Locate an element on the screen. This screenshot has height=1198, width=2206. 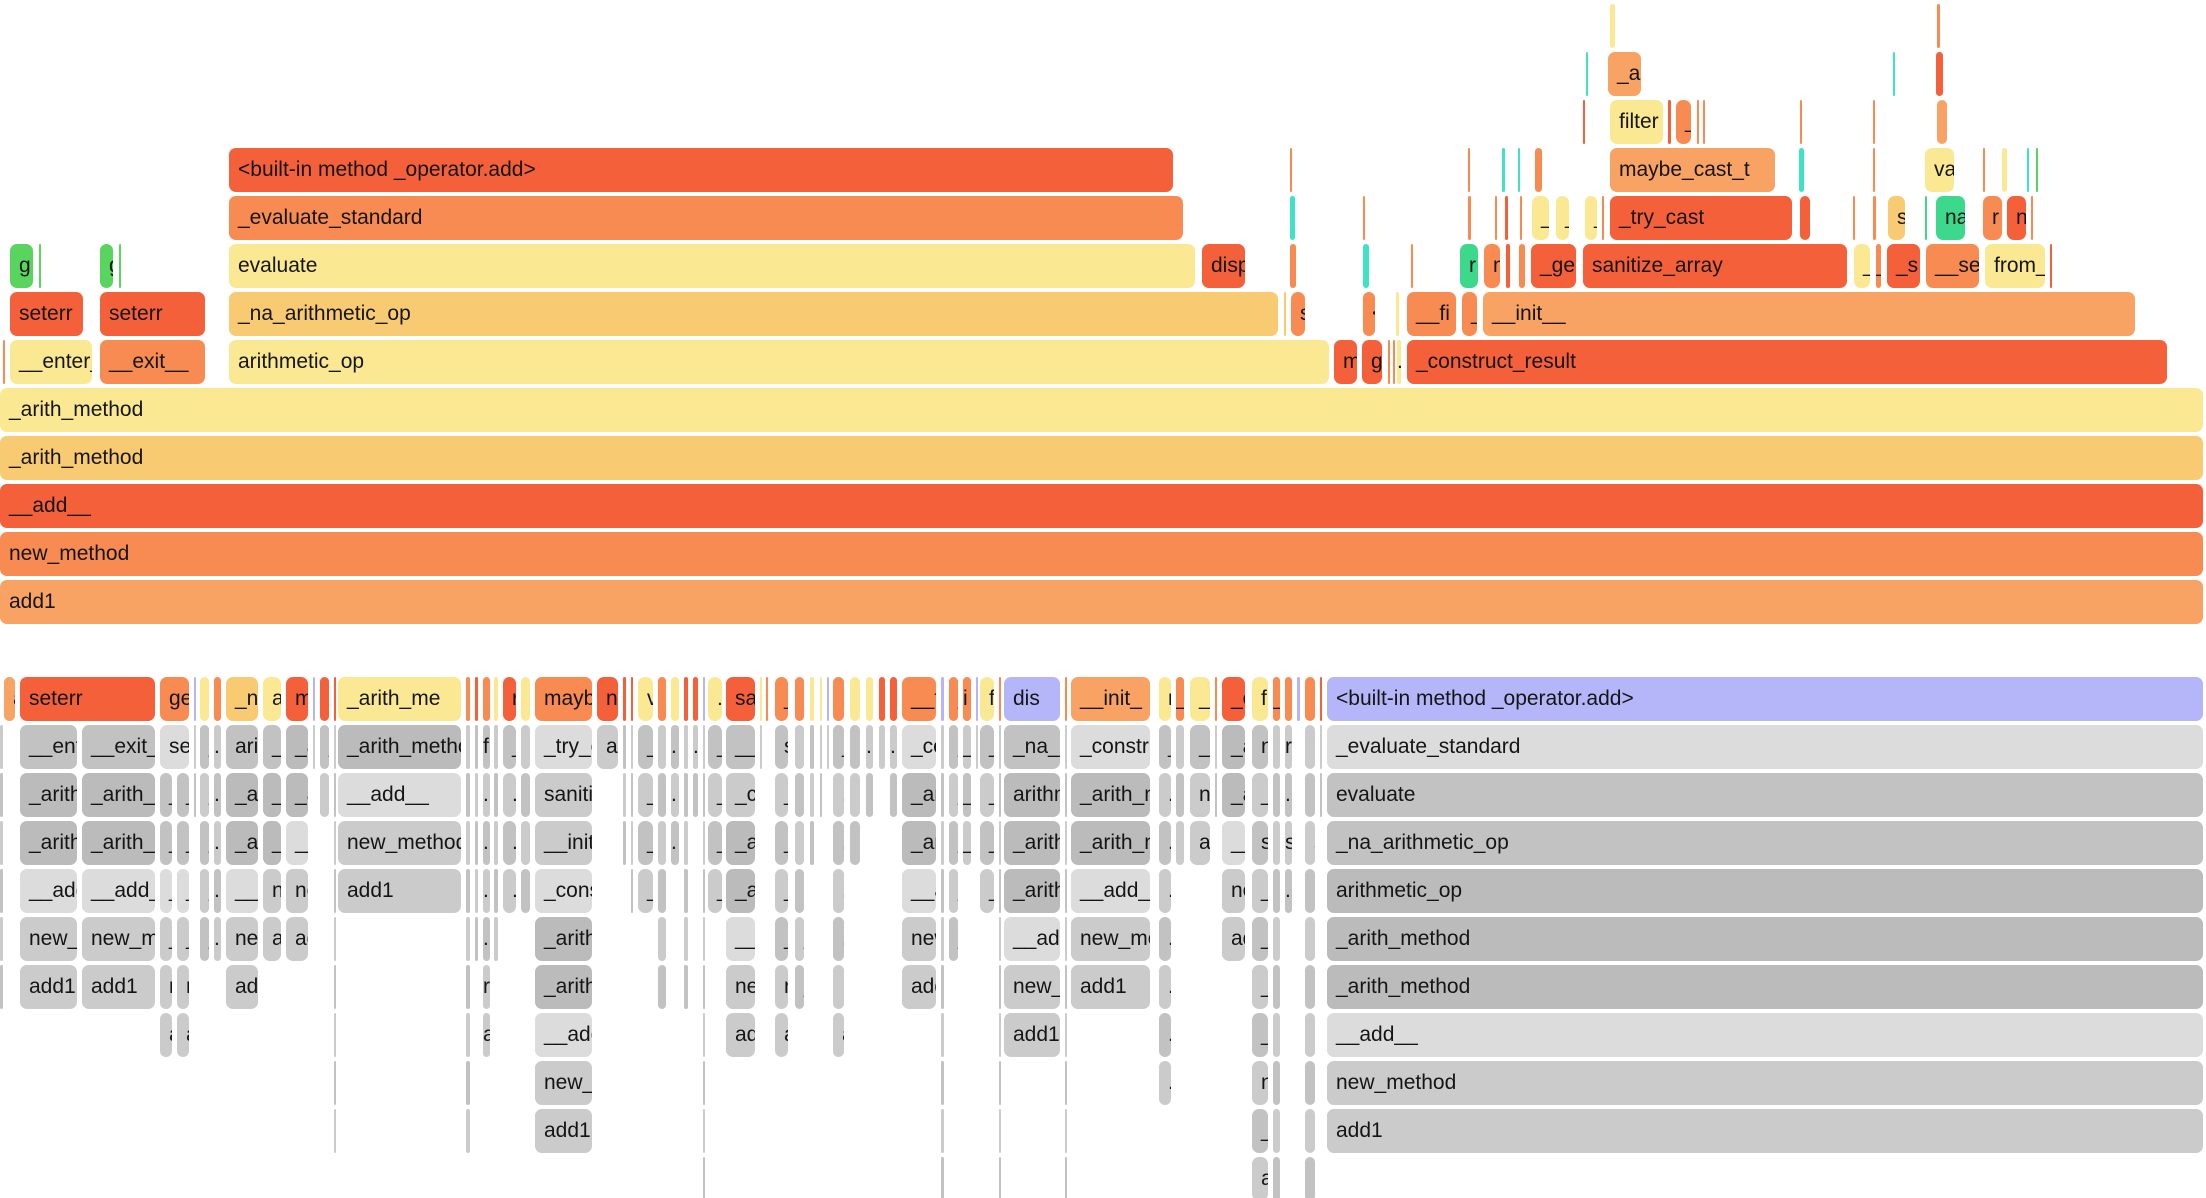
flame-frame: m is located at coordinates (297, 699).